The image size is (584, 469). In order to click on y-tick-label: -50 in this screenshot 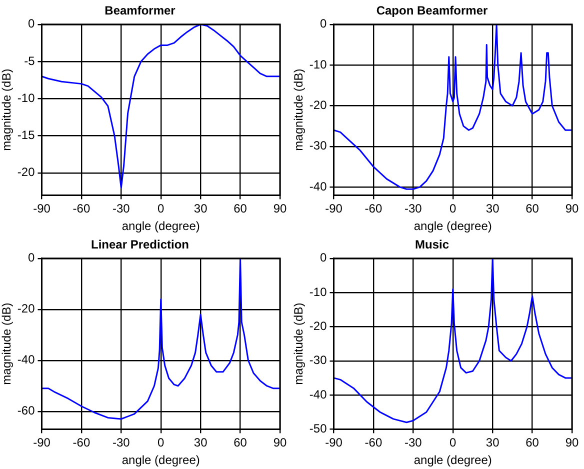, I will do `click(318, 429)`.